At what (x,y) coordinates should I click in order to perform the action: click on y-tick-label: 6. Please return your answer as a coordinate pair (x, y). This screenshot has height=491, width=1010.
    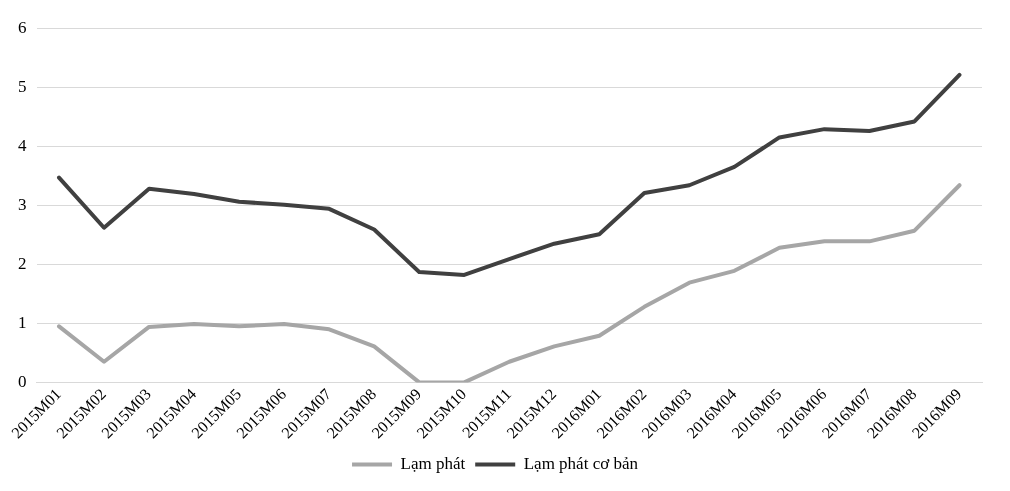
    Looking at the image, I should click on (22, 27).